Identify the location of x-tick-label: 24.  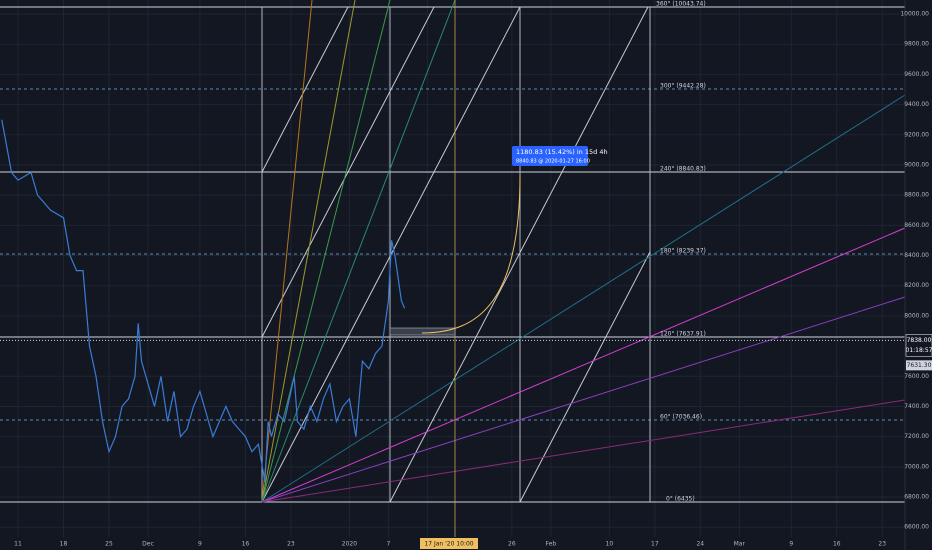
(700, 544).